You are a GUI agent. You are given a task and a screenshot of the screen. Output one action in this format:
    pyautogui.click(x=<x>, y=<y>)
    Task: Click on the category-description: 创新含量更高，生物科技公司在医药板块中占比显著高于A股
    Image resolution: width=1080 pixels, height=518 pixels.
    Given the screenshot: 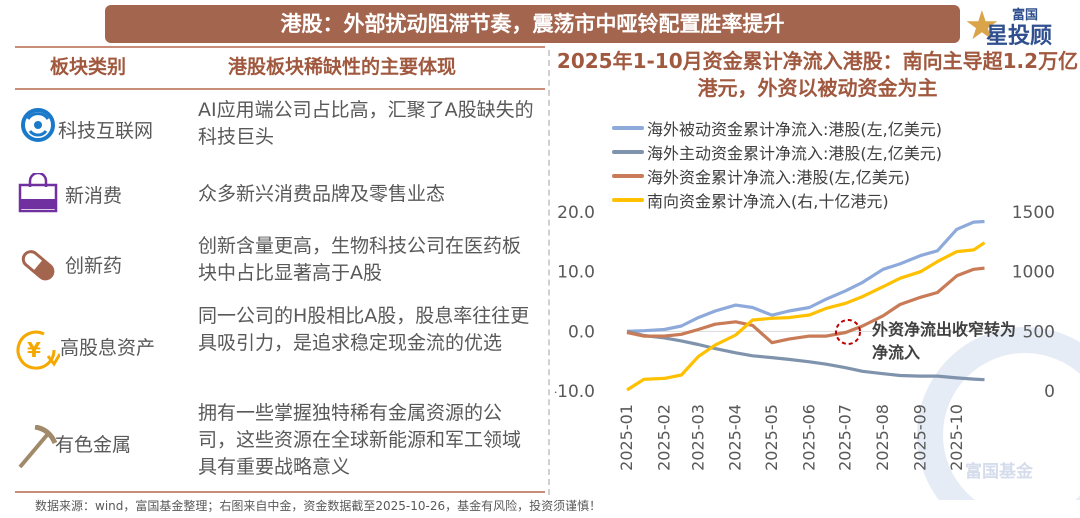 What is the action you would take?
    pyautogui.click(x=360, y=259)
    